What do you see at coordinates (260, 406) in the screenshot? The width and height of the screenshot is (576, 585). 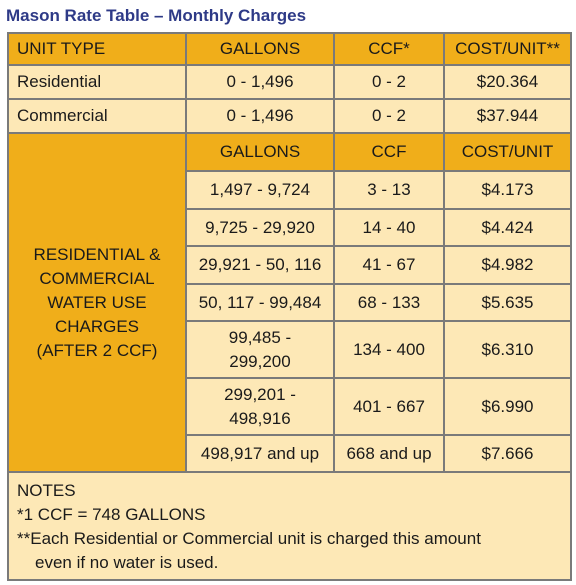 I see `tier-gallons-cell: 299,201 - 498,916` at bounding box center [260, 406].